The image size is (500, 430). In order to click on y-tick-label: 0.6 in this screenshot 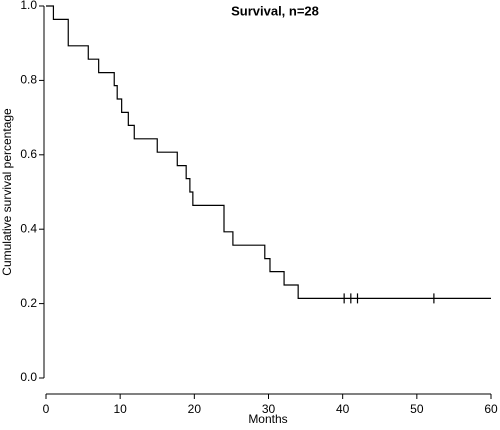, I will do `click(28, 154)`.